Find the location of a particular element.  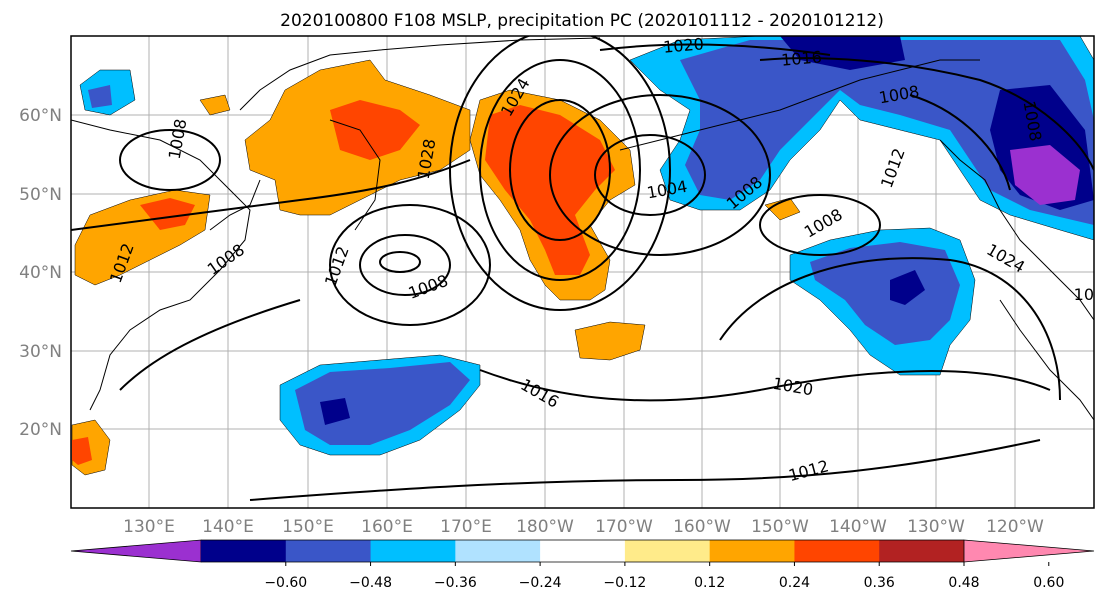

latitude-label: 40°N is located at coordinates (40, 273).